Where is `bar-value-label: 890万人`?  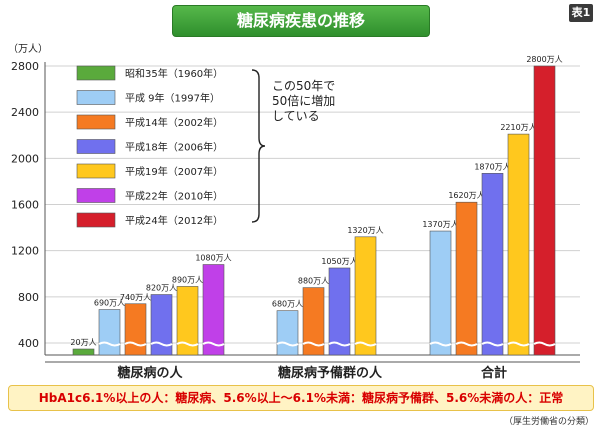 bar-value-label: 890万人 is located at coordinates (187, 279).